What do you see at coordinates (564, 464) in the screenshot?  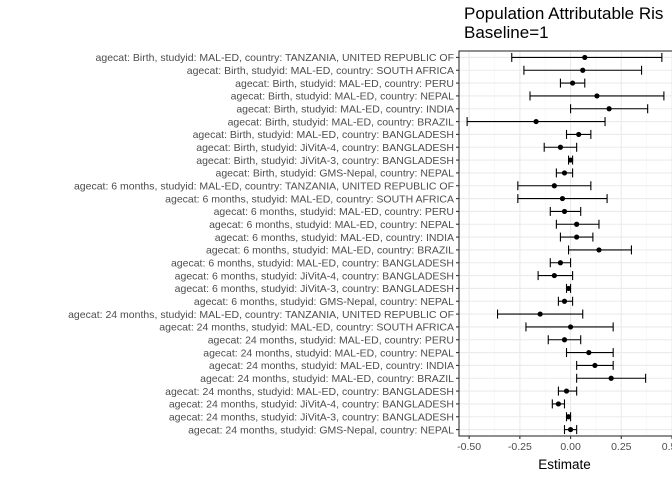 I see `x-axis-title: Estimate` at bounding box center [564, 464].